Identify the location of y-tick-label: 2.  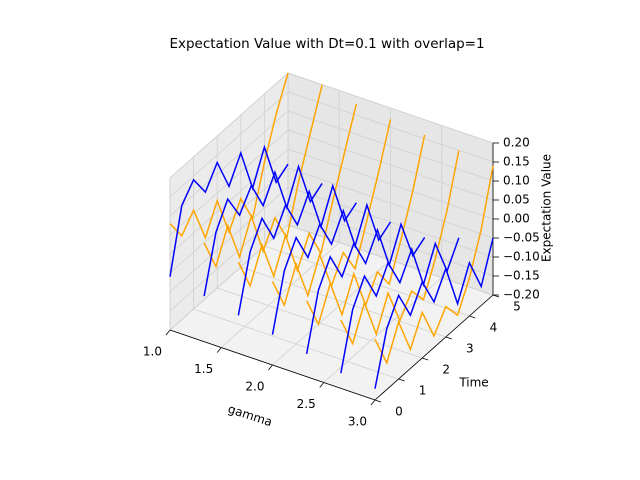
(446, 370).